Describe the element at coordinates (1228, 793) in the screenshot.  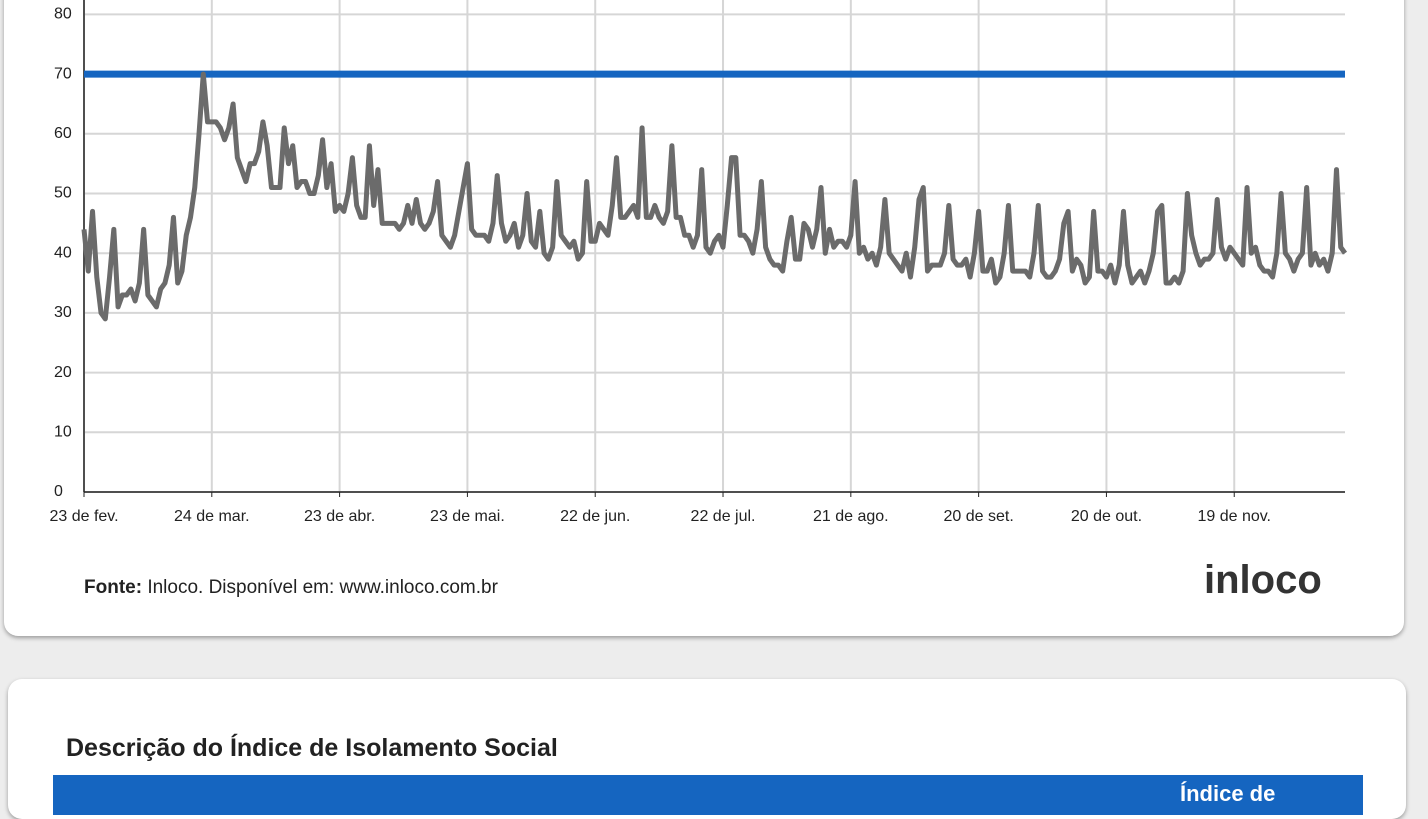
I see `table-header-cell: Índice de` at that location.